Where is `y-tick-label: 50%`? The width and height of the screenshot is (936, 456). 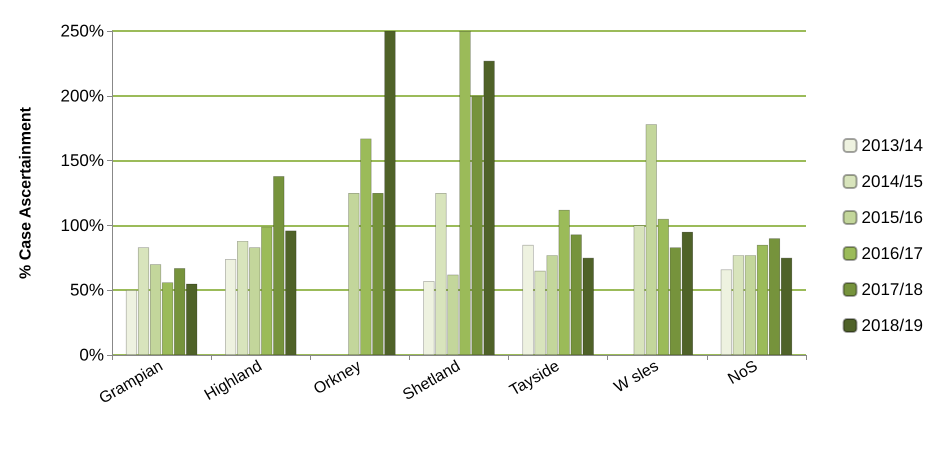
y-tick-label: 50% is located at coordinates (87, 290).